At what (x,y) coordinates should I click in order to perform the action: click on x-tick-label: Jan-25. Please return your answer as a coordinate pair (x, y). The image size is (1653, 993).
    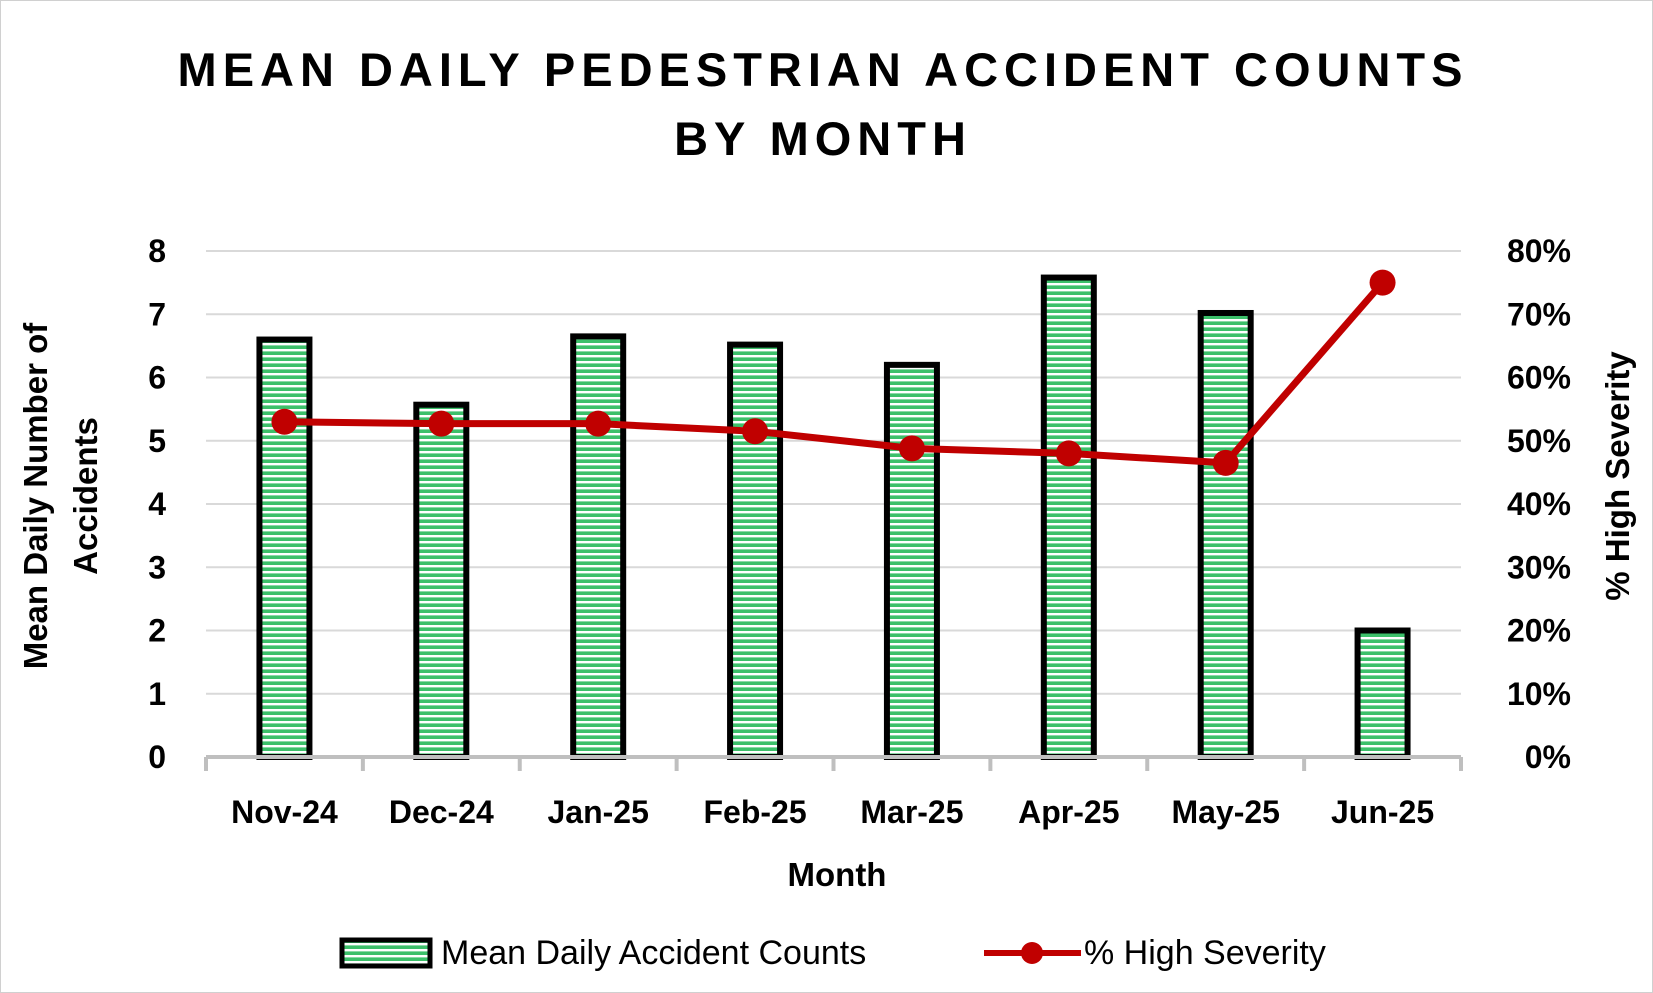
    Looking at the image, I should click on (597, 812).